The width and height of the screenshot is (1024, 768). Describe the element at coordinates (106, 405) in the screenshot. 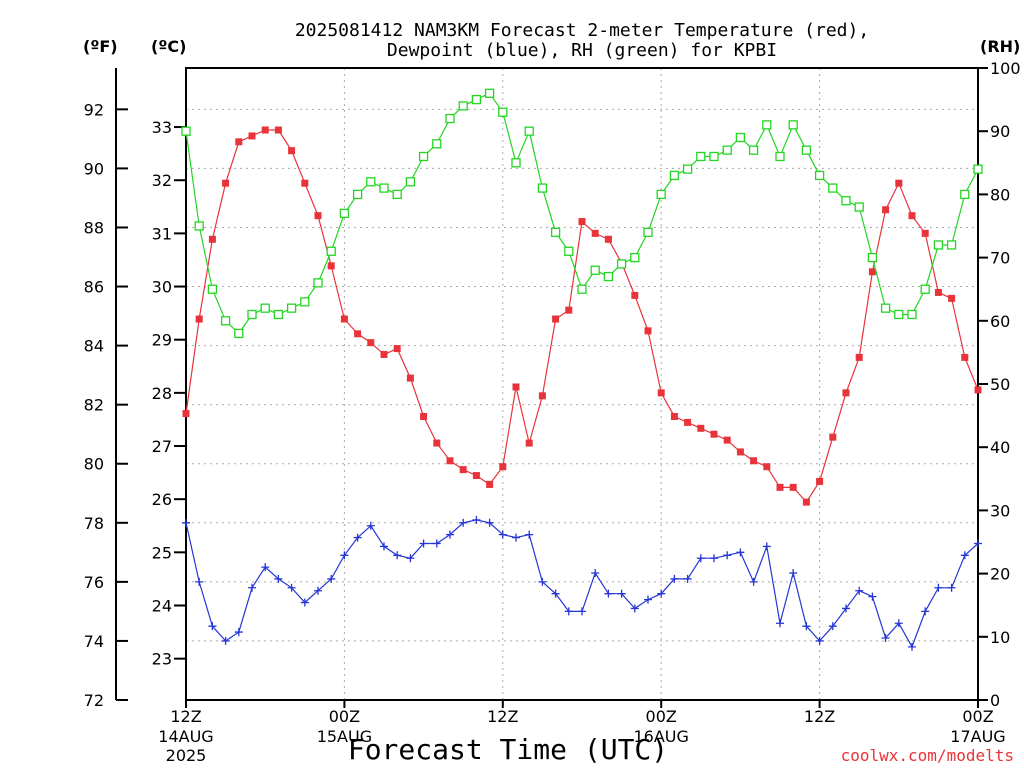

I see `fahrenheit-axis: 72 74 76 78 80 82 84 86 88 90 92` at that location.